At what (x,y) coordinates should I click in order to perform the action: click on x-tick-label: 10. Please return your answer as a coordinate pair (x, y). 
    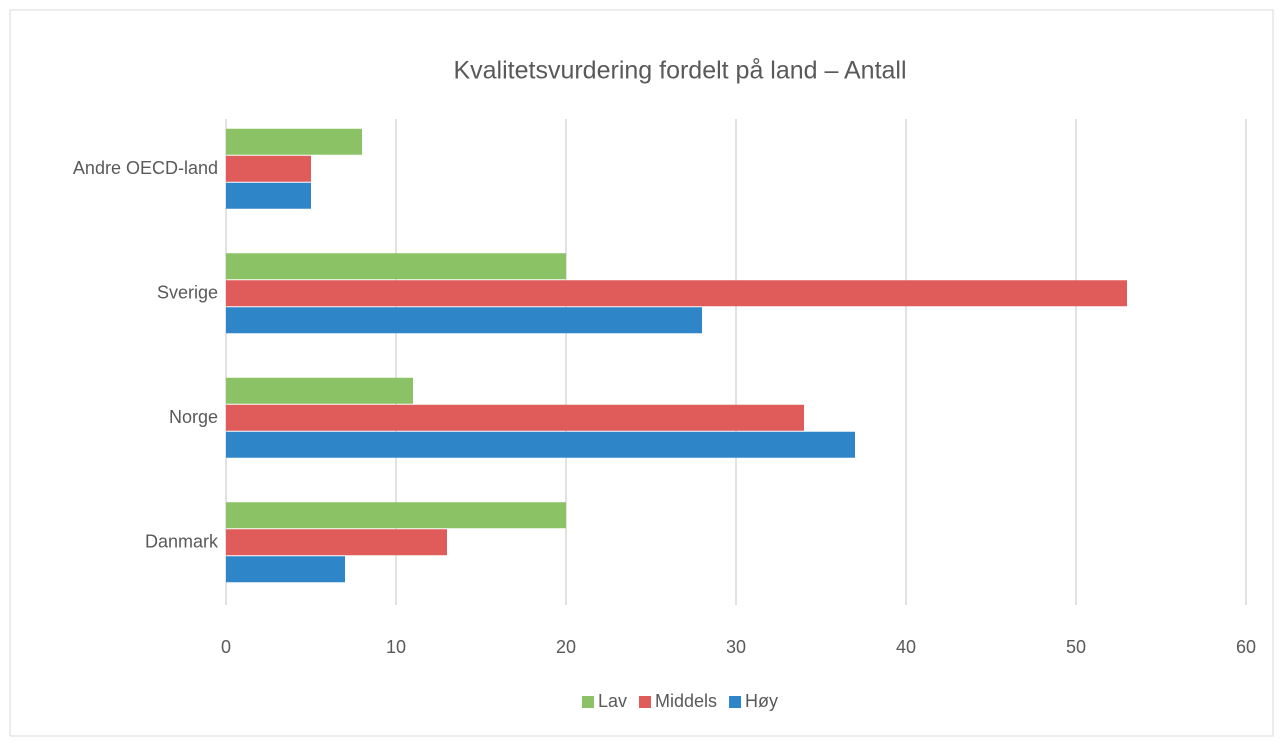
    Looking at the image, I should click on (396, 647).